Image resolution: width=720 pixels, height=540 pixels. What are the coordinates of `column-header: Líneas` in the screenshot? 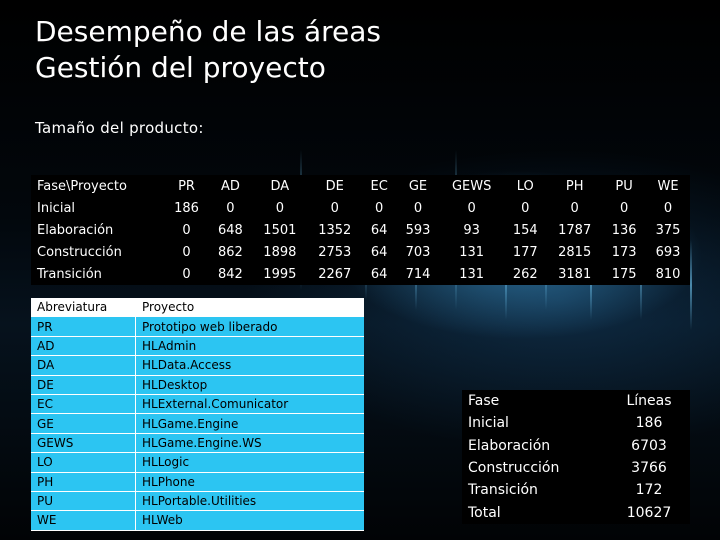 It's located at (649, 401).